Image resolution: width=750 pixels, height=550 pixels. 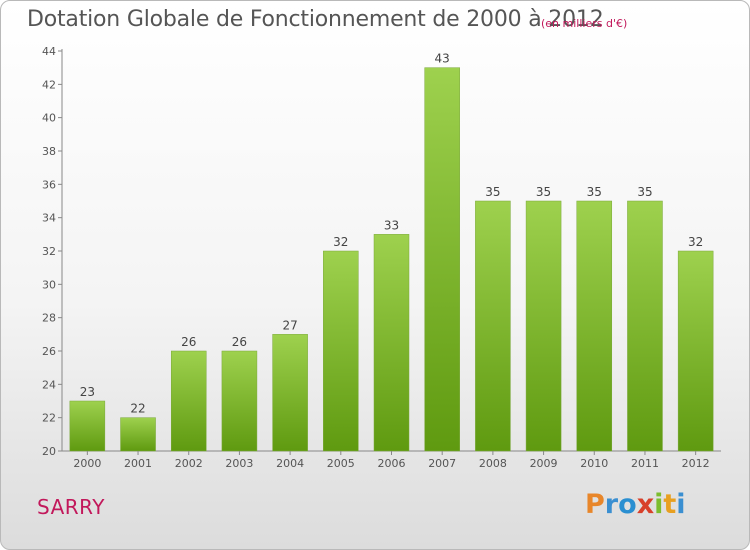 What do you see at coordinates (341, 463) in the screenshot?
I see `x-tick-label: 2005` at bounding box center [341, 463].